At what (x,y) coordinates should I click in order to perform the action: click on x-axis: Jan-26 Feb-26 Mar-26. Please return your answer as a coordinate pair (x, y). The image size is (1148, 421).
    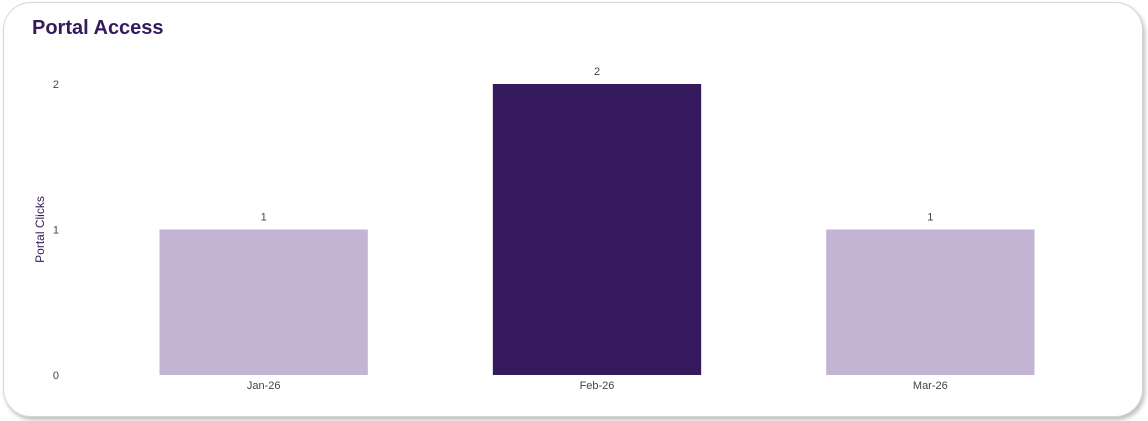
    Looking at the image, I should click on (597, 386).